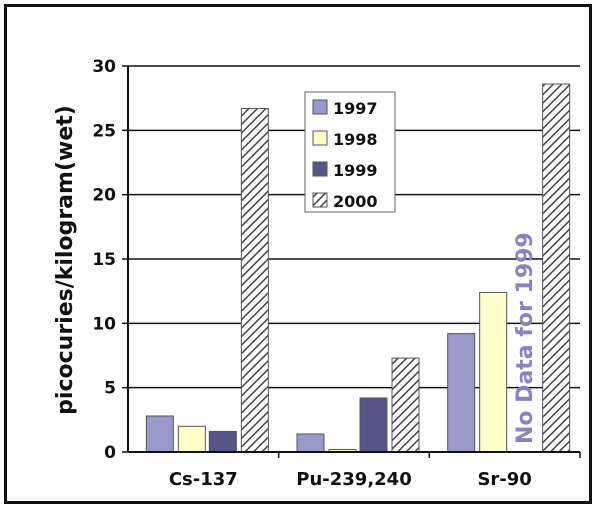  What do you see at coordinates (353, 479) in the screenshot?
I see `x-category-label: Pu-239,240` at bounding box center [353, 479].